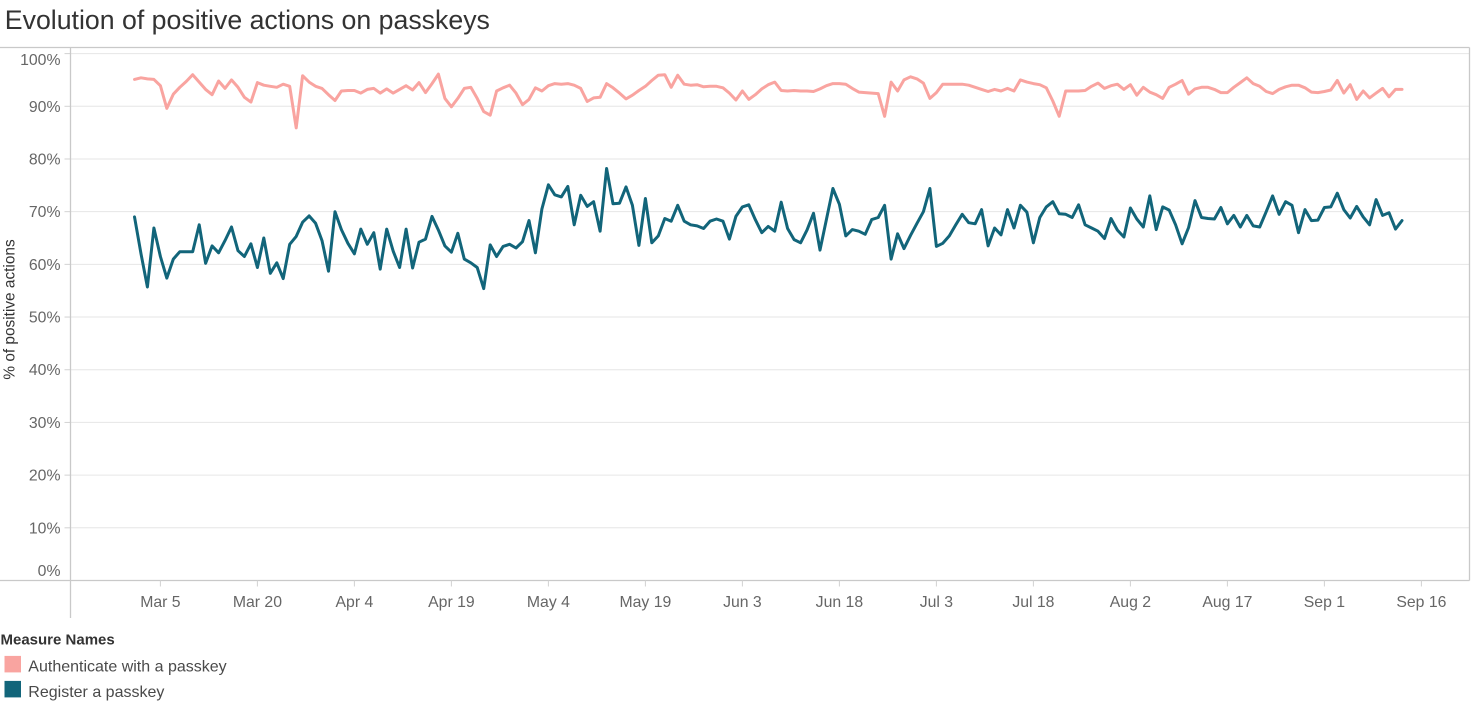 This screenshot has height=711, width=1482. Describe the element at coordinates (127, 666) in the screenshot. I see `svg-text: Authenticate with a passkey` at that location.